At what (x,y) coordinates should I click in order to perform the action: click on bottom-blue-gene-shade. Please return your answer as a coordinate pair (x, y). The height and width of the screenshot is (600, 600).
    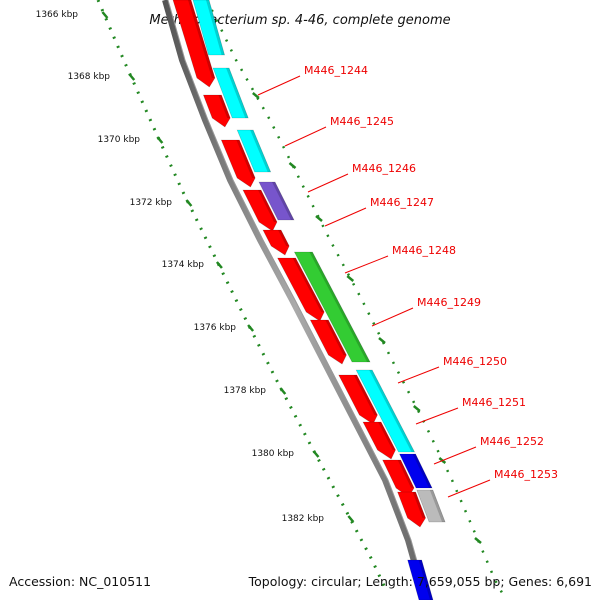
    Looking at the image, I should click on (425, 580).